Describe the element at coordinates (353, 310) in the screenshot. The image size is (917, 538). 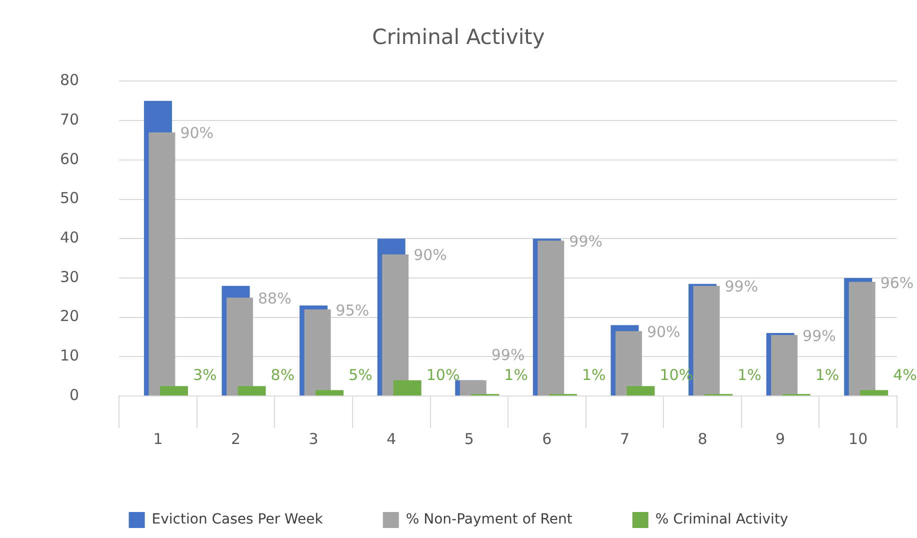
I see `annotation: 95%` at that location.